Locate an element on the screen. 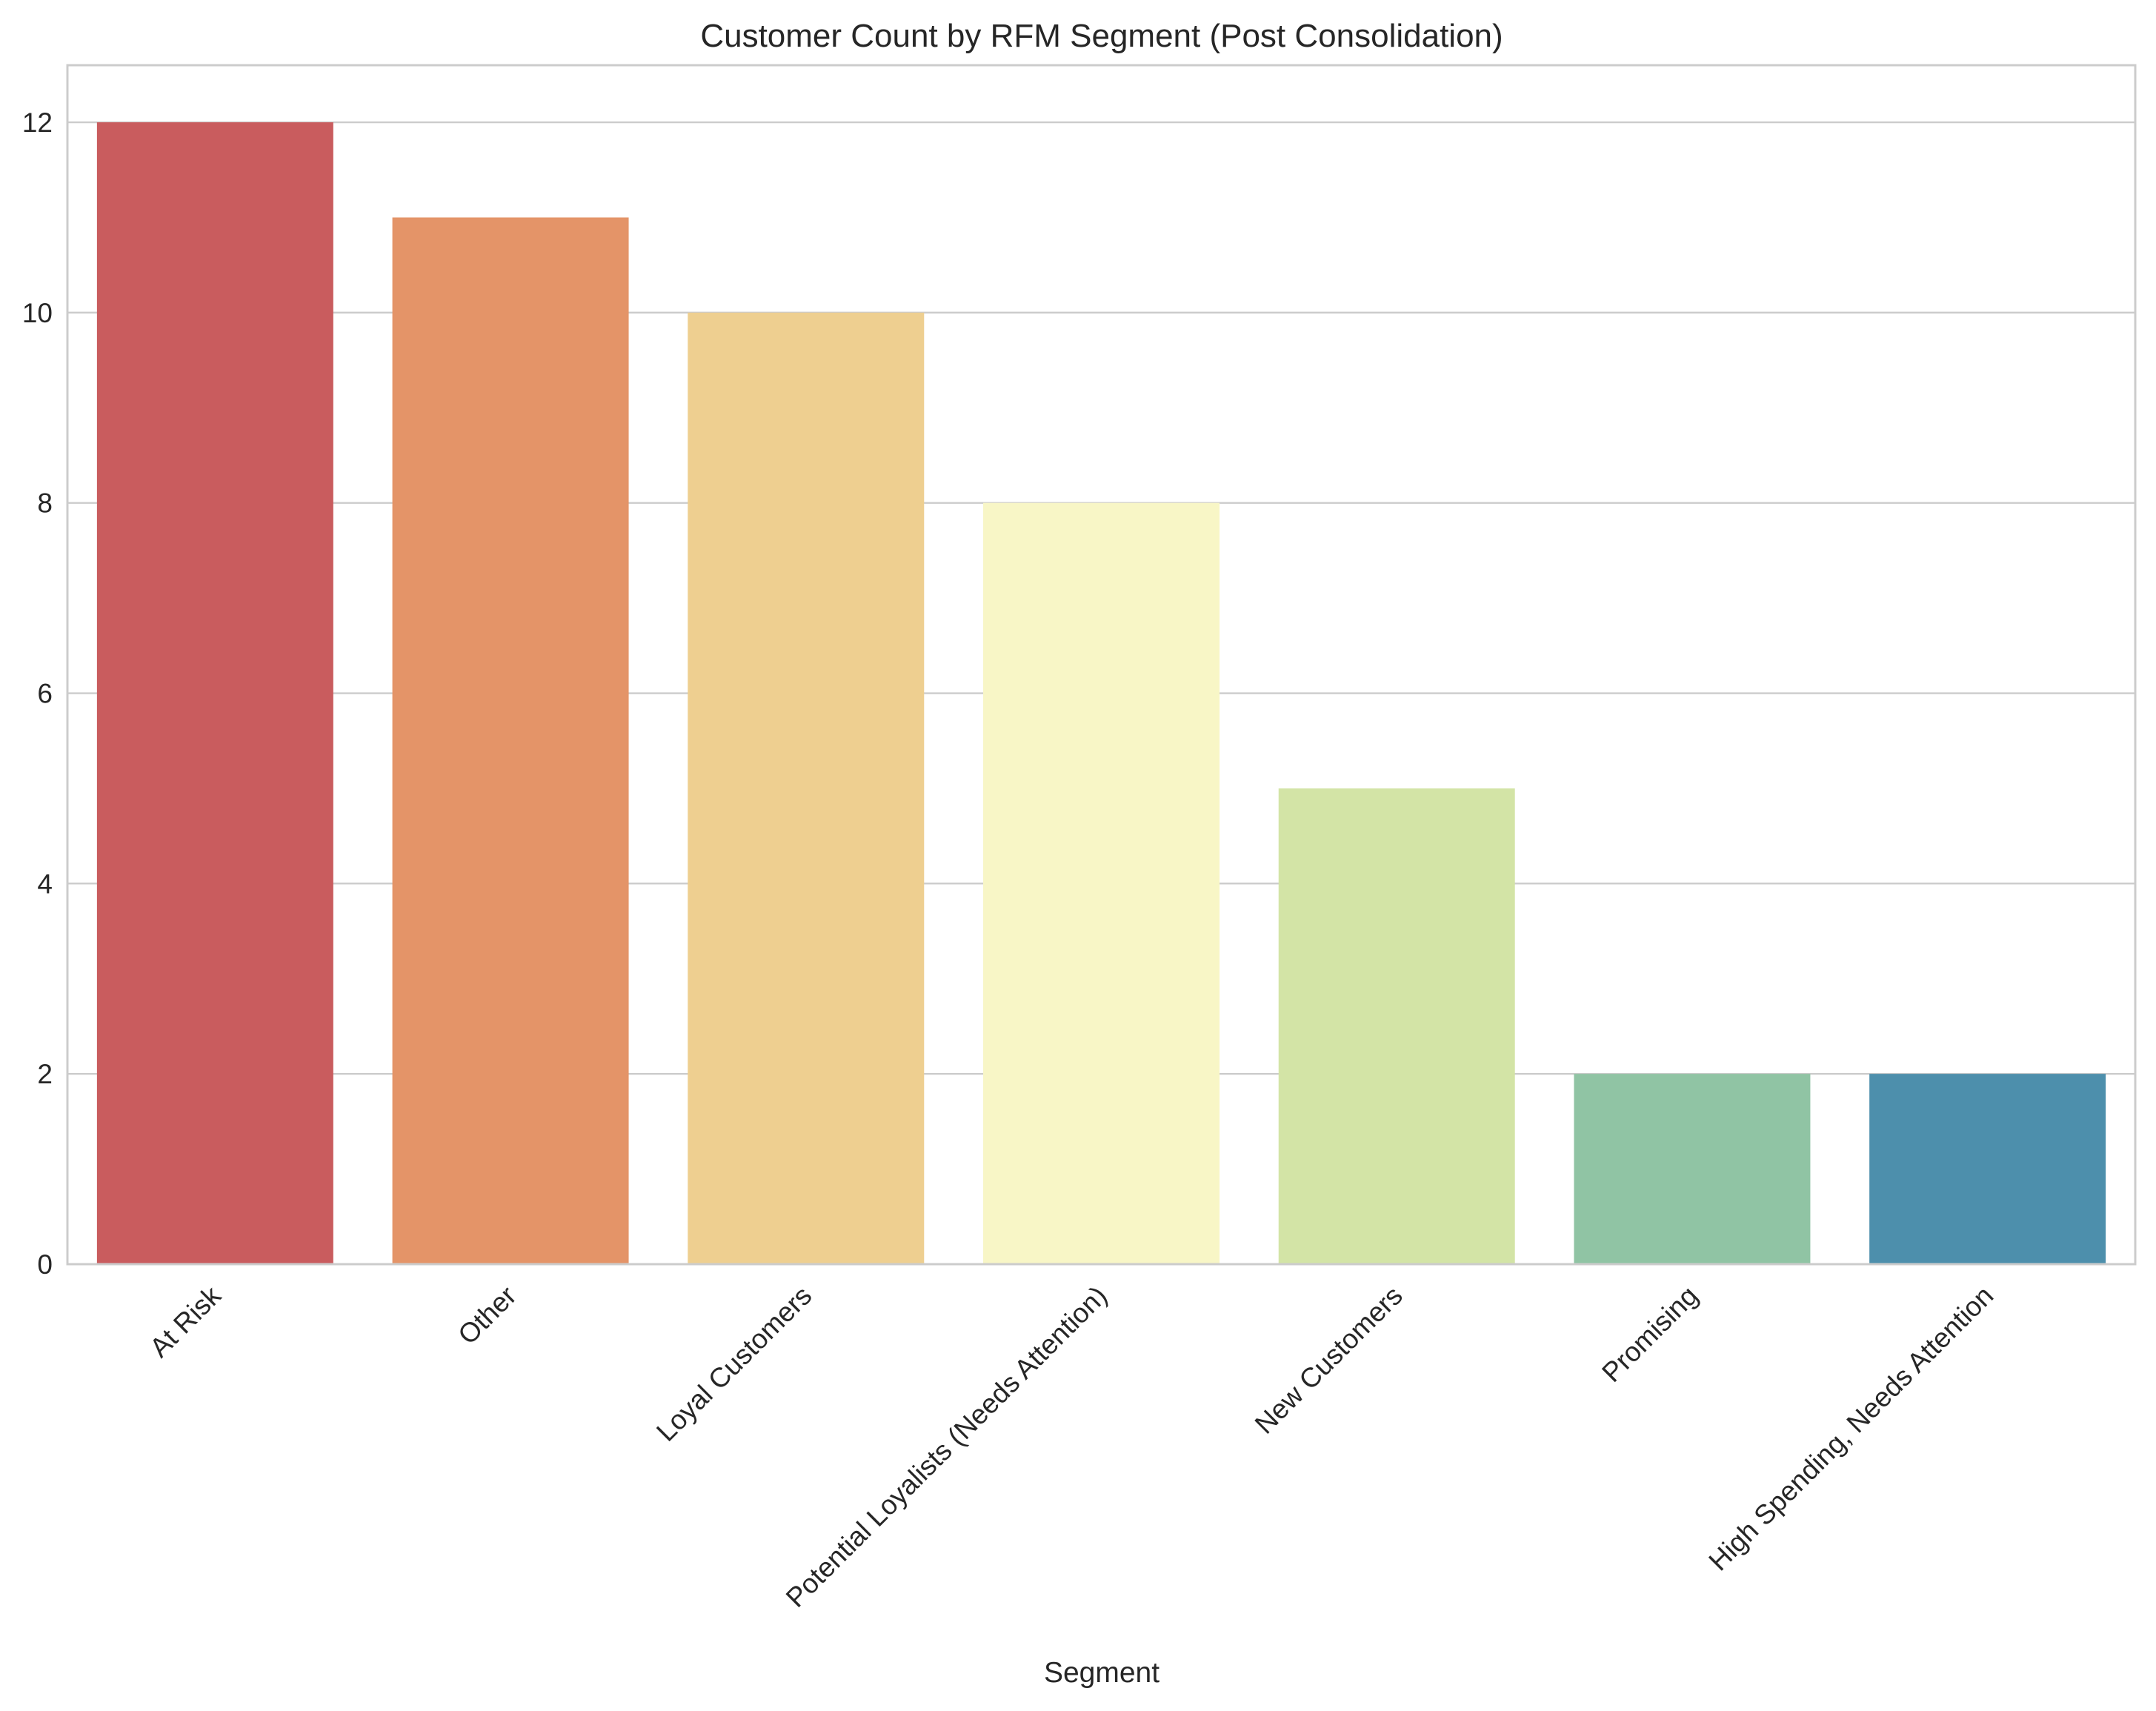 This screenshot has height=1711, width=2156. y-axis-ticks: 0 2 4 6 8 10 12 is located at coordinates (37, 693).